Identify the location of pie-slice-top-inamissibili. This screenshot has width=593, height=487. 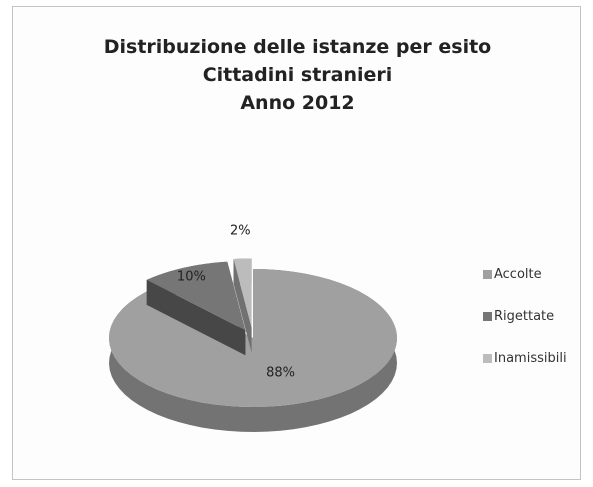
(242, 293).